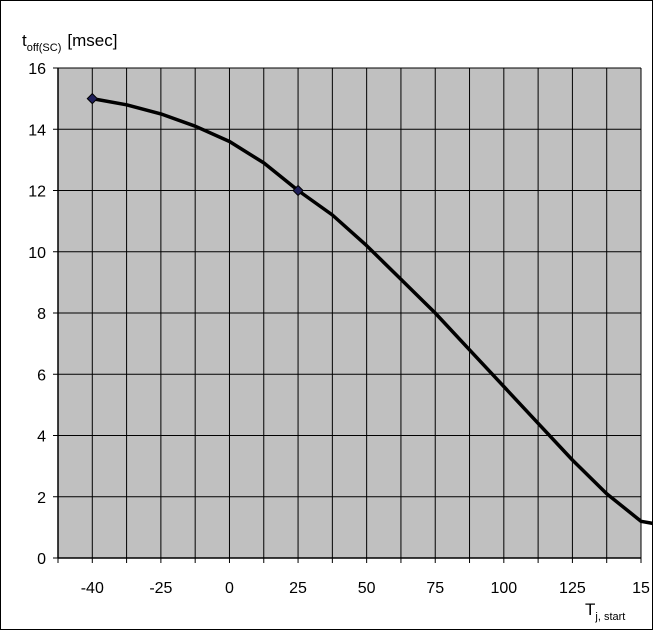  I want to click on x-tick-label: 0, so click(229, 588).